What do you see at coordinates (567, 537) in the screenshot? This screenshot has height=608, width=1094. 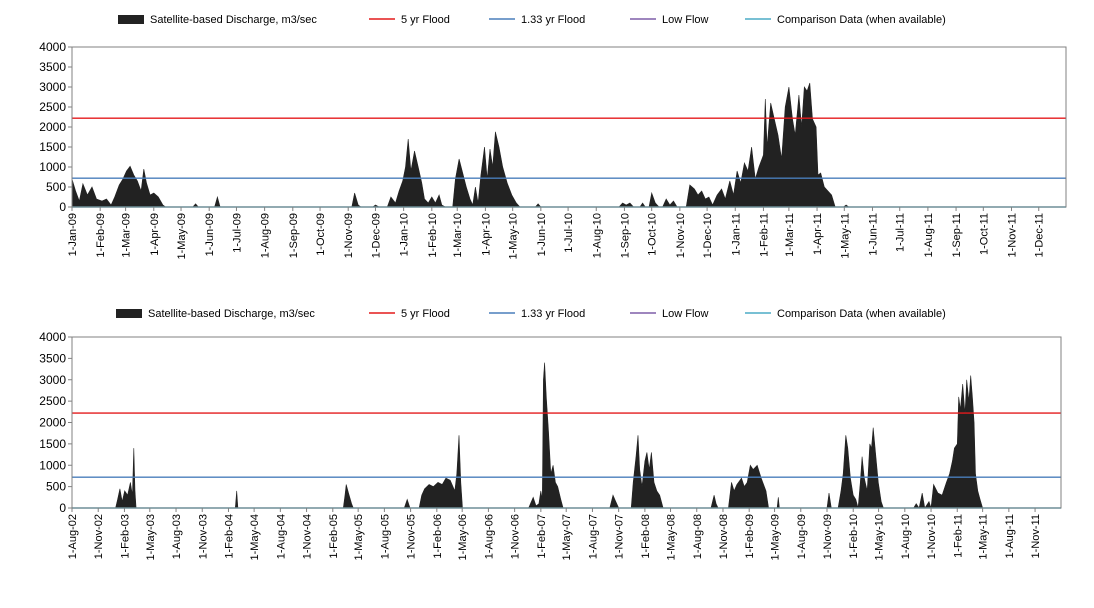 I see `x-tick-label: 1-May-07` at bounding box center [567, 537].